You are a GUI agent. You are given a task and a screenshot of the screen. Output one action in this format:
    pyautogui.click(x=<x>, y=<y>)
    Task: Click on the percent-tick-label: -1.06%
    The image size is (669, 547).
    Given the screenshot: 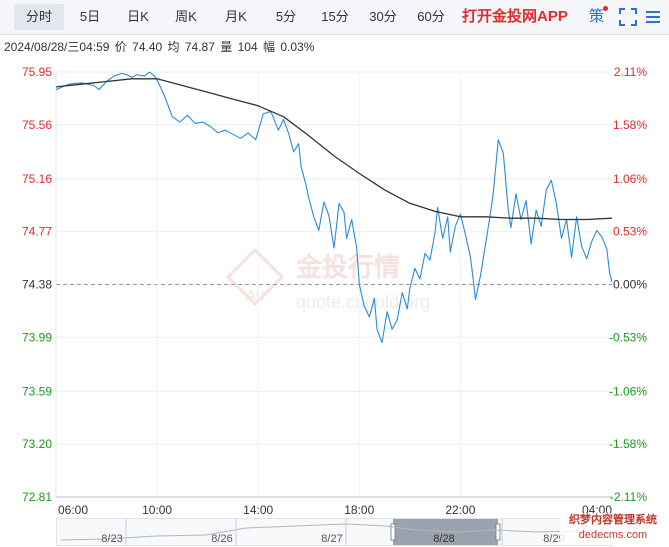 What is the action you would take?
    pyautogui.click(x=628, y=391)
    